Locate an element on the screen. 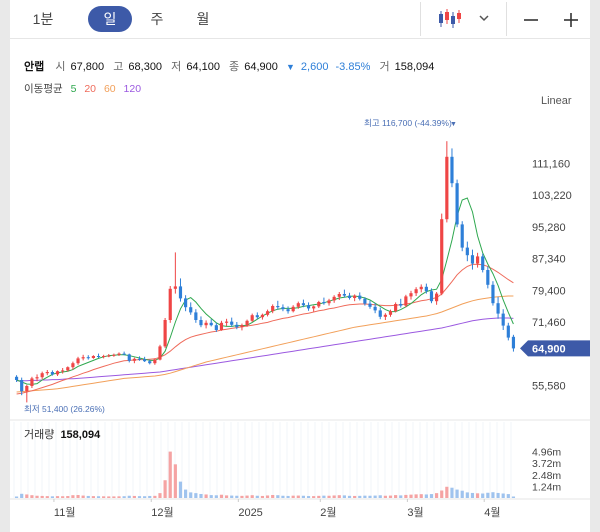 Image resolution: width=600 pixels, height=532 pixels. chevron-down-icon is located at coordinates (484, 17).